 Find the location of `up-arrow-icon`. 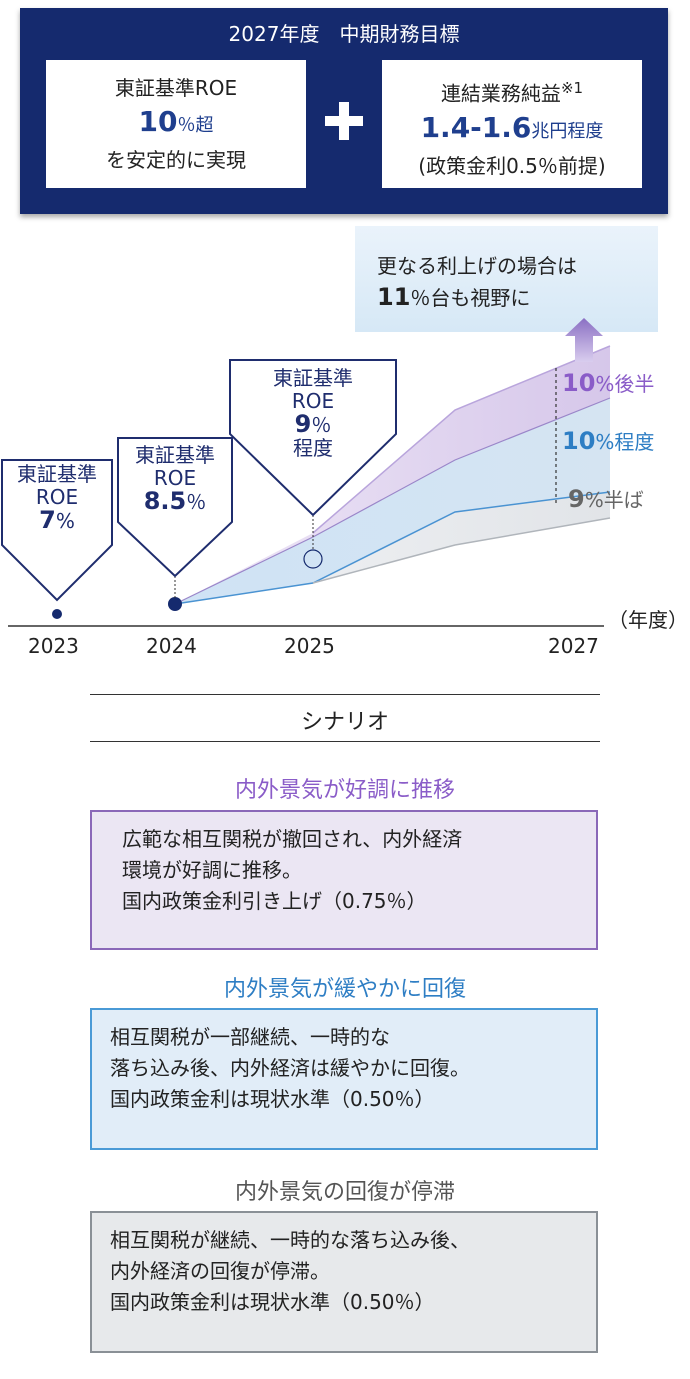

up-arrow-icon is located at coordinates (584, 340).